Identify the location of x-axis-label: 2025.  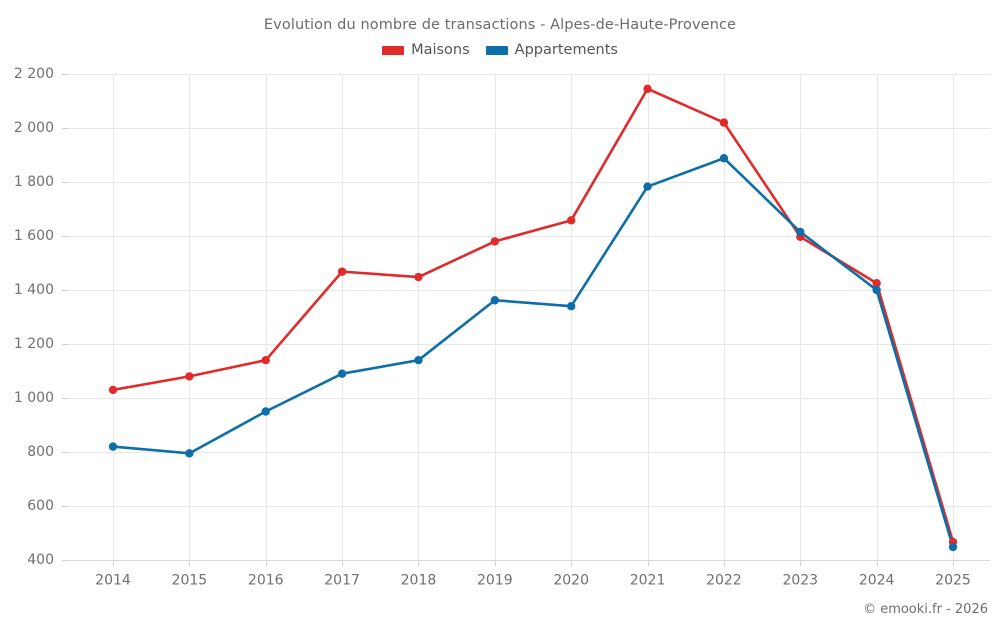
(953, 581).